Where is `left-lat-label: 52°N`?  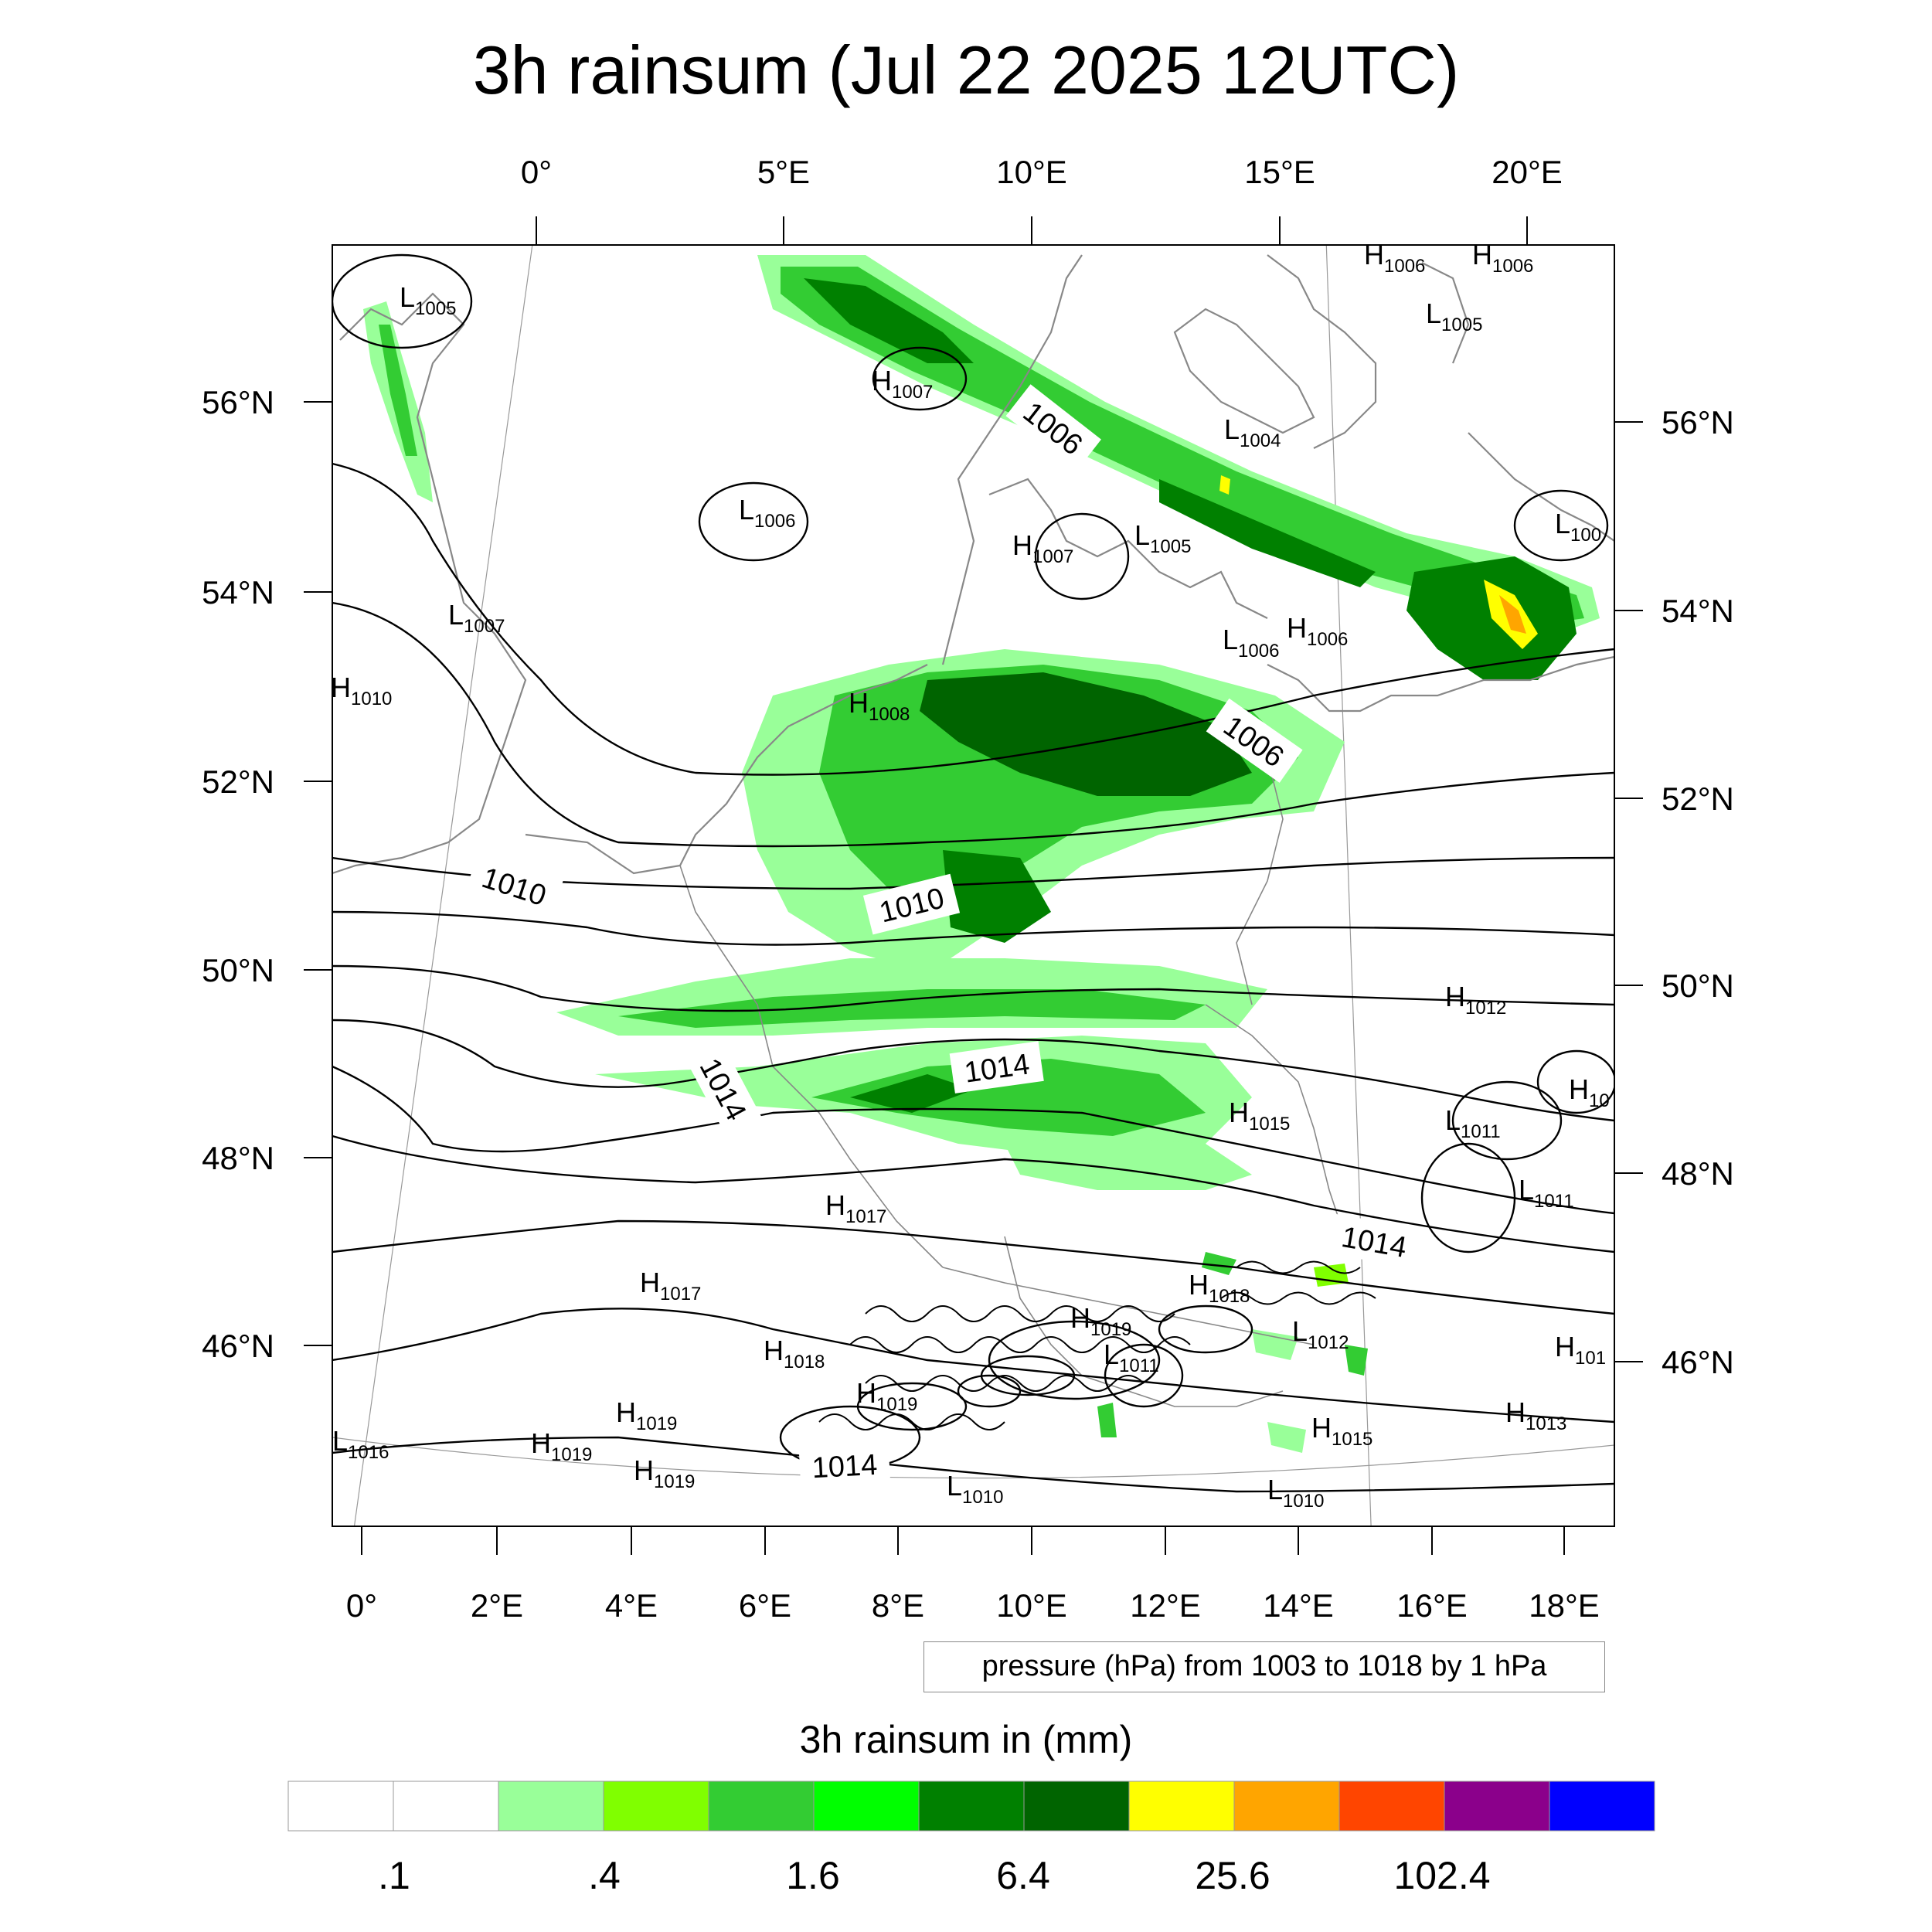
left-lat-label: 52°N is located at coordinates (238, 782).